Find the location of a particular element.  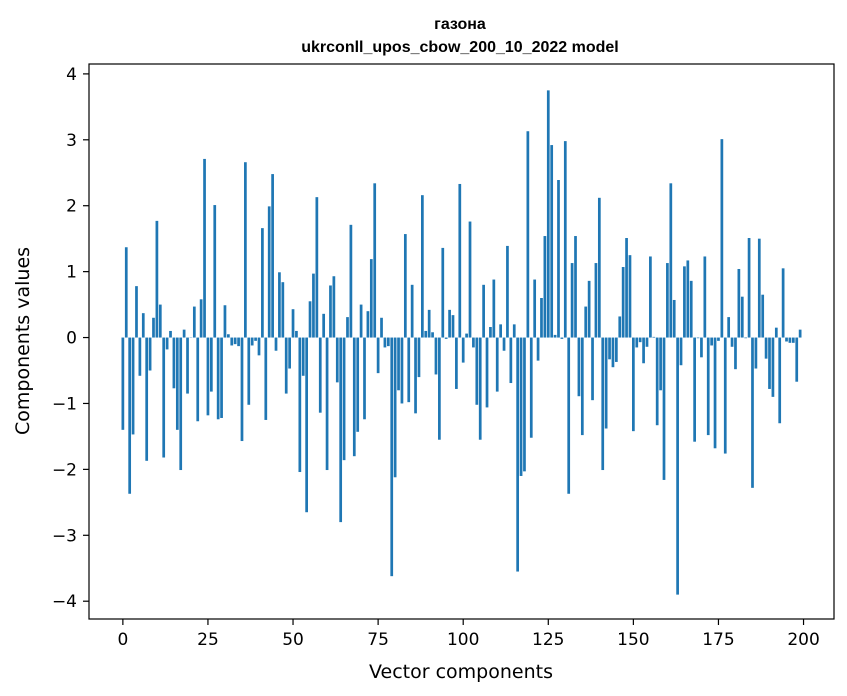

x-tick-label: 175 is located at coordinates (718, 640).